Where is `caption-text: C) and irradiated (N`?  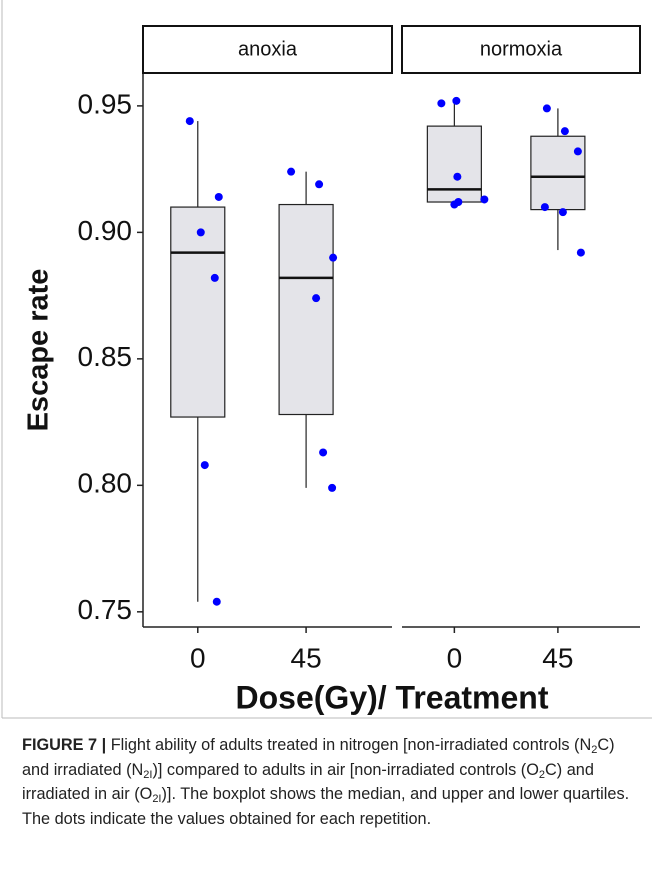
caption-text: C) and irradiated (N is located at coordinates (318, 757).